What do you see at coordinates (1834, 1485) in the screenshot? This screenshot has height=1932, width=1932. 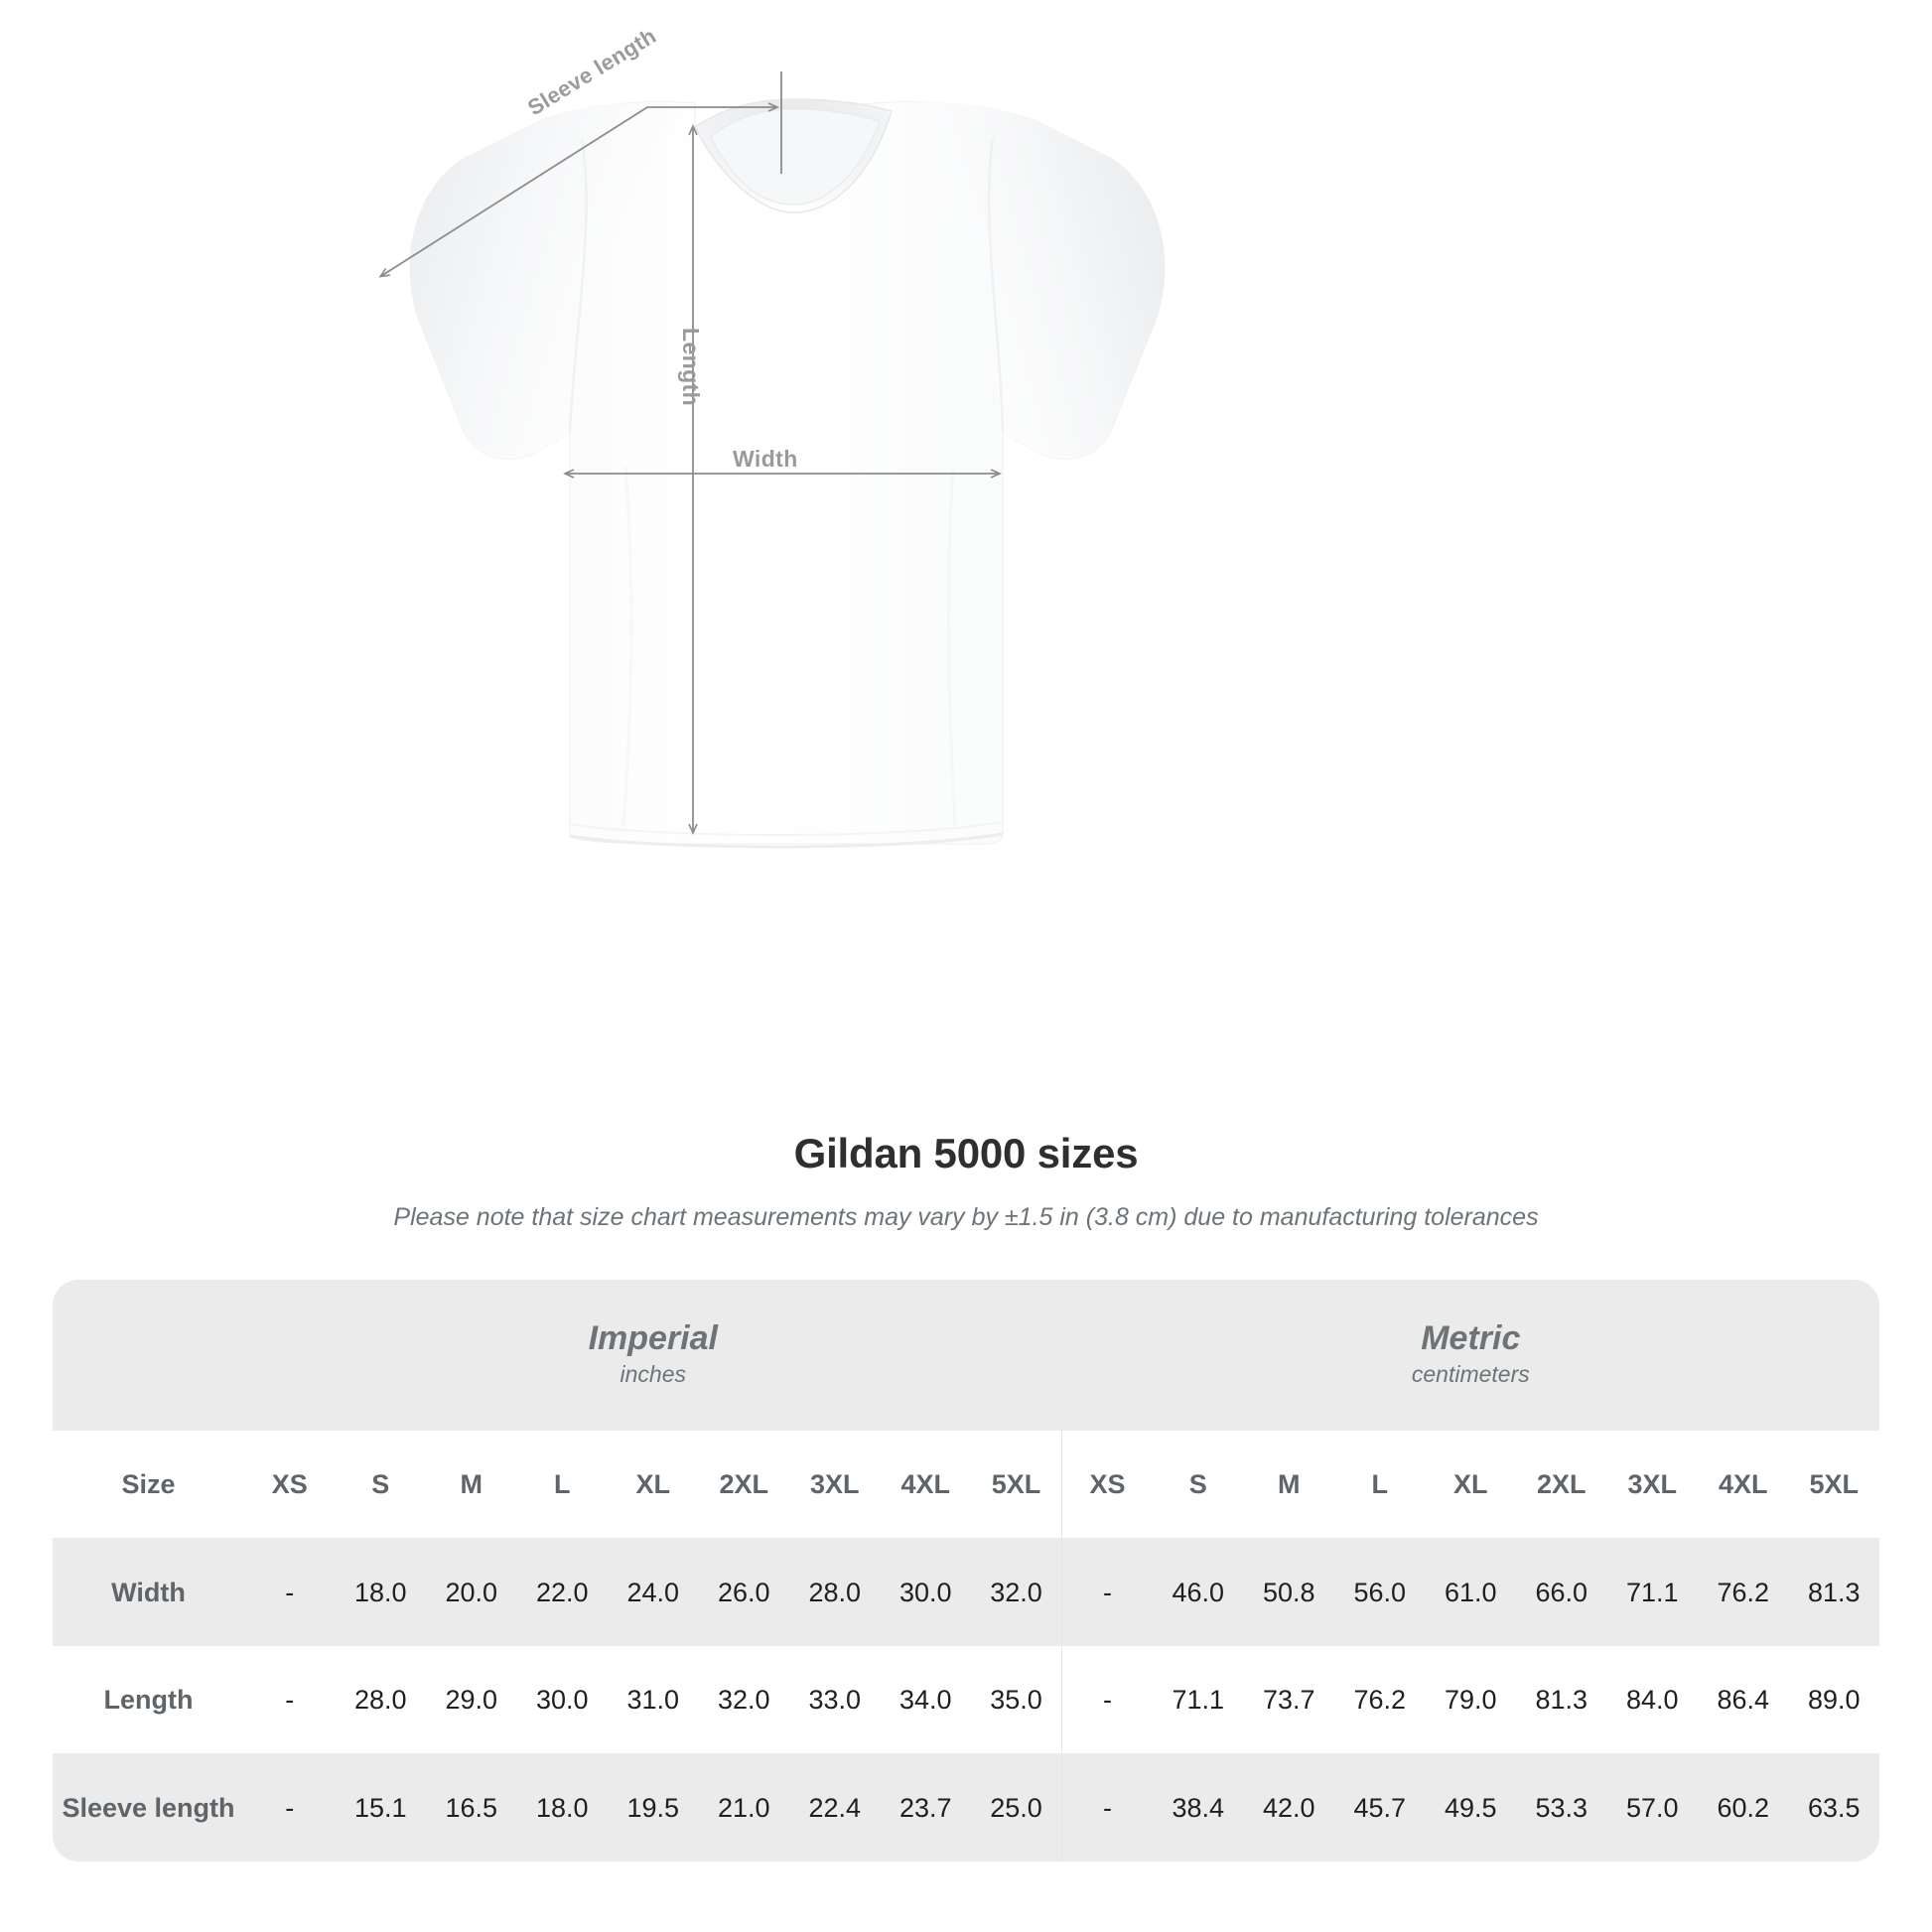 I see `size-header-metric-5xl: 5XL` at bounding box center [1834, 1485].